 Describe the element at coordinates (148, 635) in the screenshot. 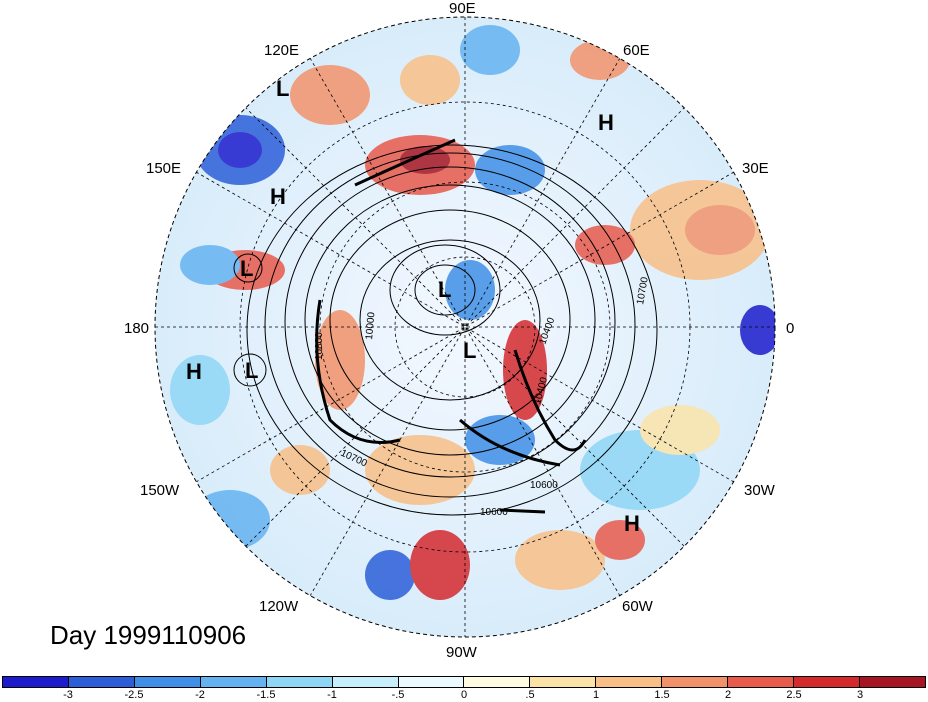

I see `day-label: Day 1999110906` at that location.